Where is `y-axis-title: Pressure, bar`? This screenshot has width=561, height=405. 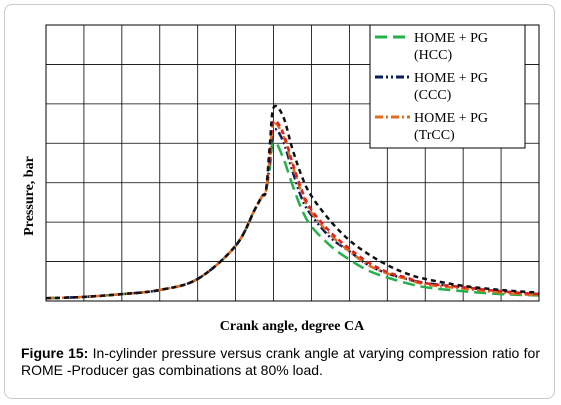
y-axis-title: Pressure, bar is located at coordinates (29, 196).